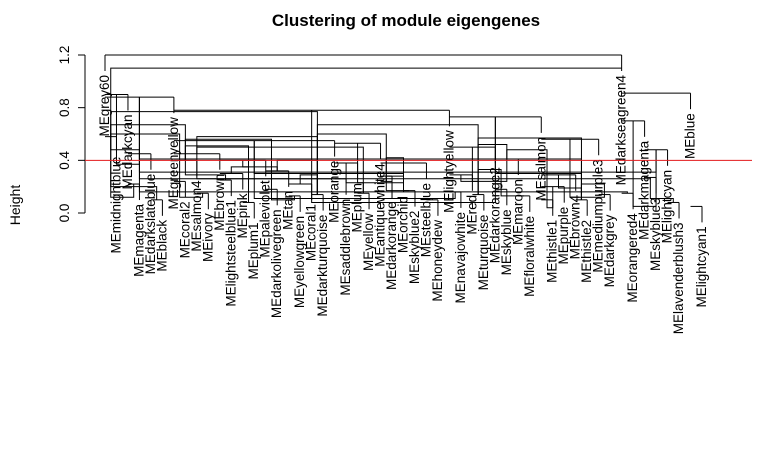 This screenshot has width=770, height=475. I want to click on leaf-label: MEdarkslateblue, so click(150, 224).